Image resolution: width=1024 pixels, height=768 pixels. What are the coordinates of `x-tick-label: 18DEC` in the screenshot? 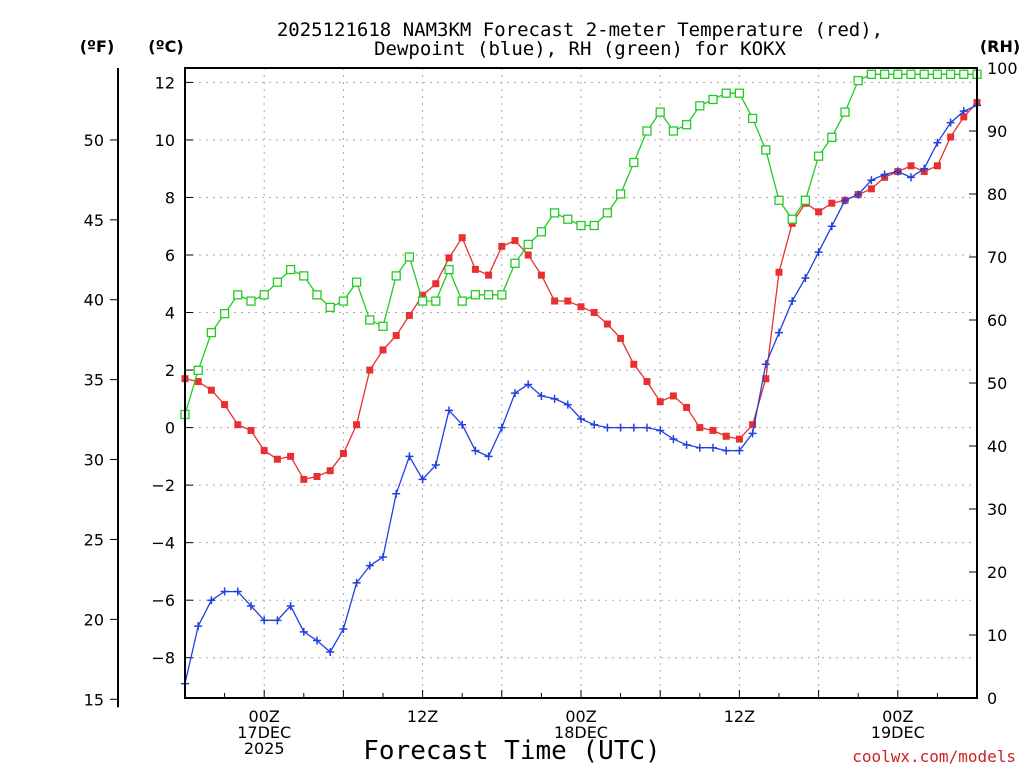 It's located at (581, 732).